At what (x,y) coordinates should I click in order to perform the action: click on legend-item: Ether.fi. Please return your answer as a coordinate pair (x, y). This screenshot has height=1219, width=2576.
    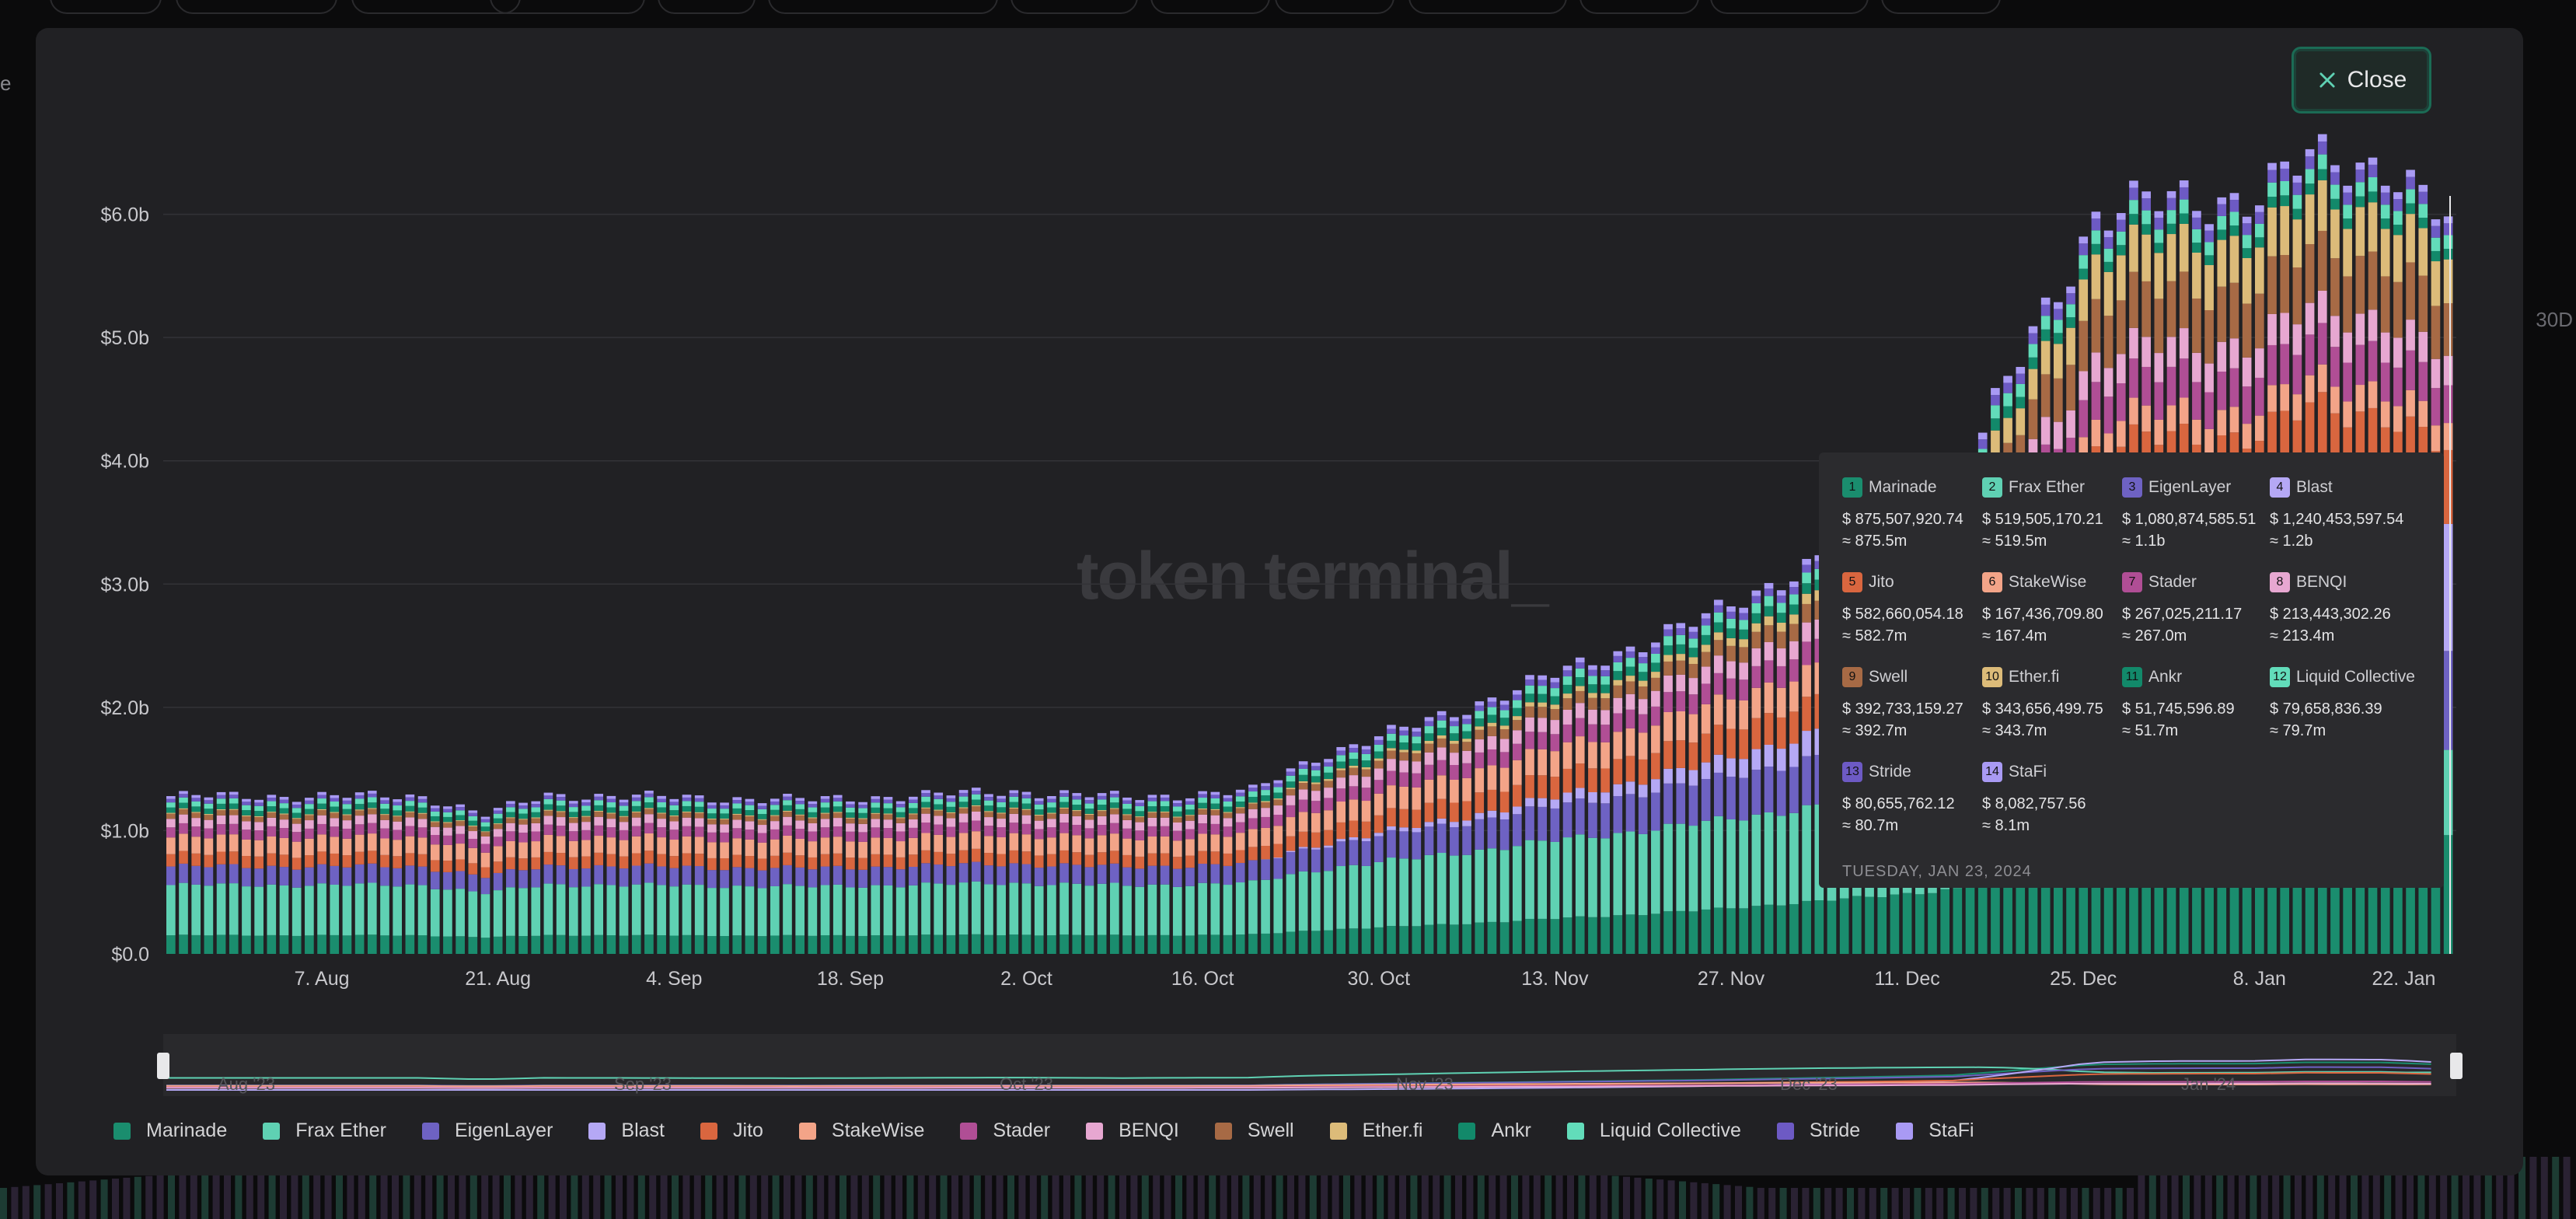
    Looking at the image, I should click on (1376, 1130).